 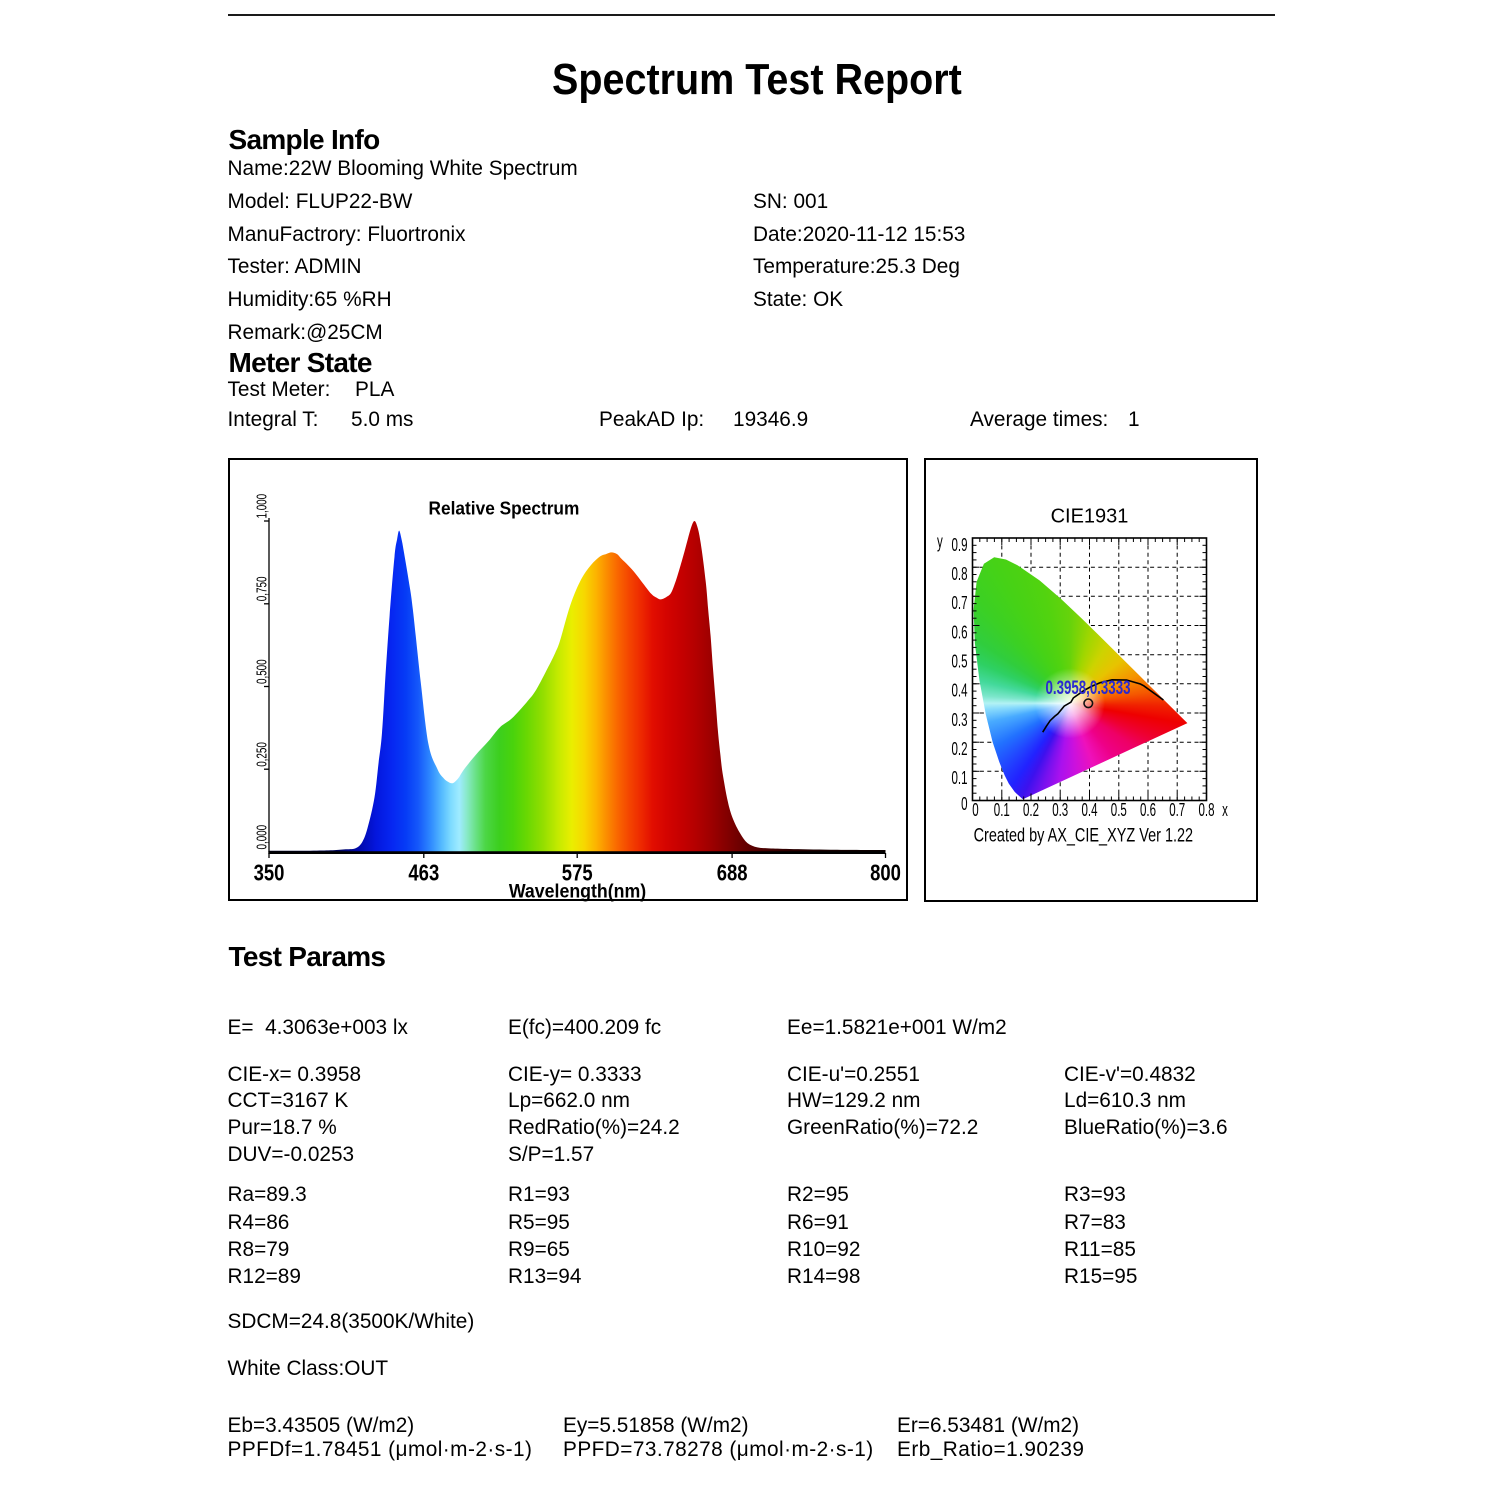 What do you see at coordinates (940, 542) in the screenshot?
I see `svg-text: y` at bounding box center [940, 542].